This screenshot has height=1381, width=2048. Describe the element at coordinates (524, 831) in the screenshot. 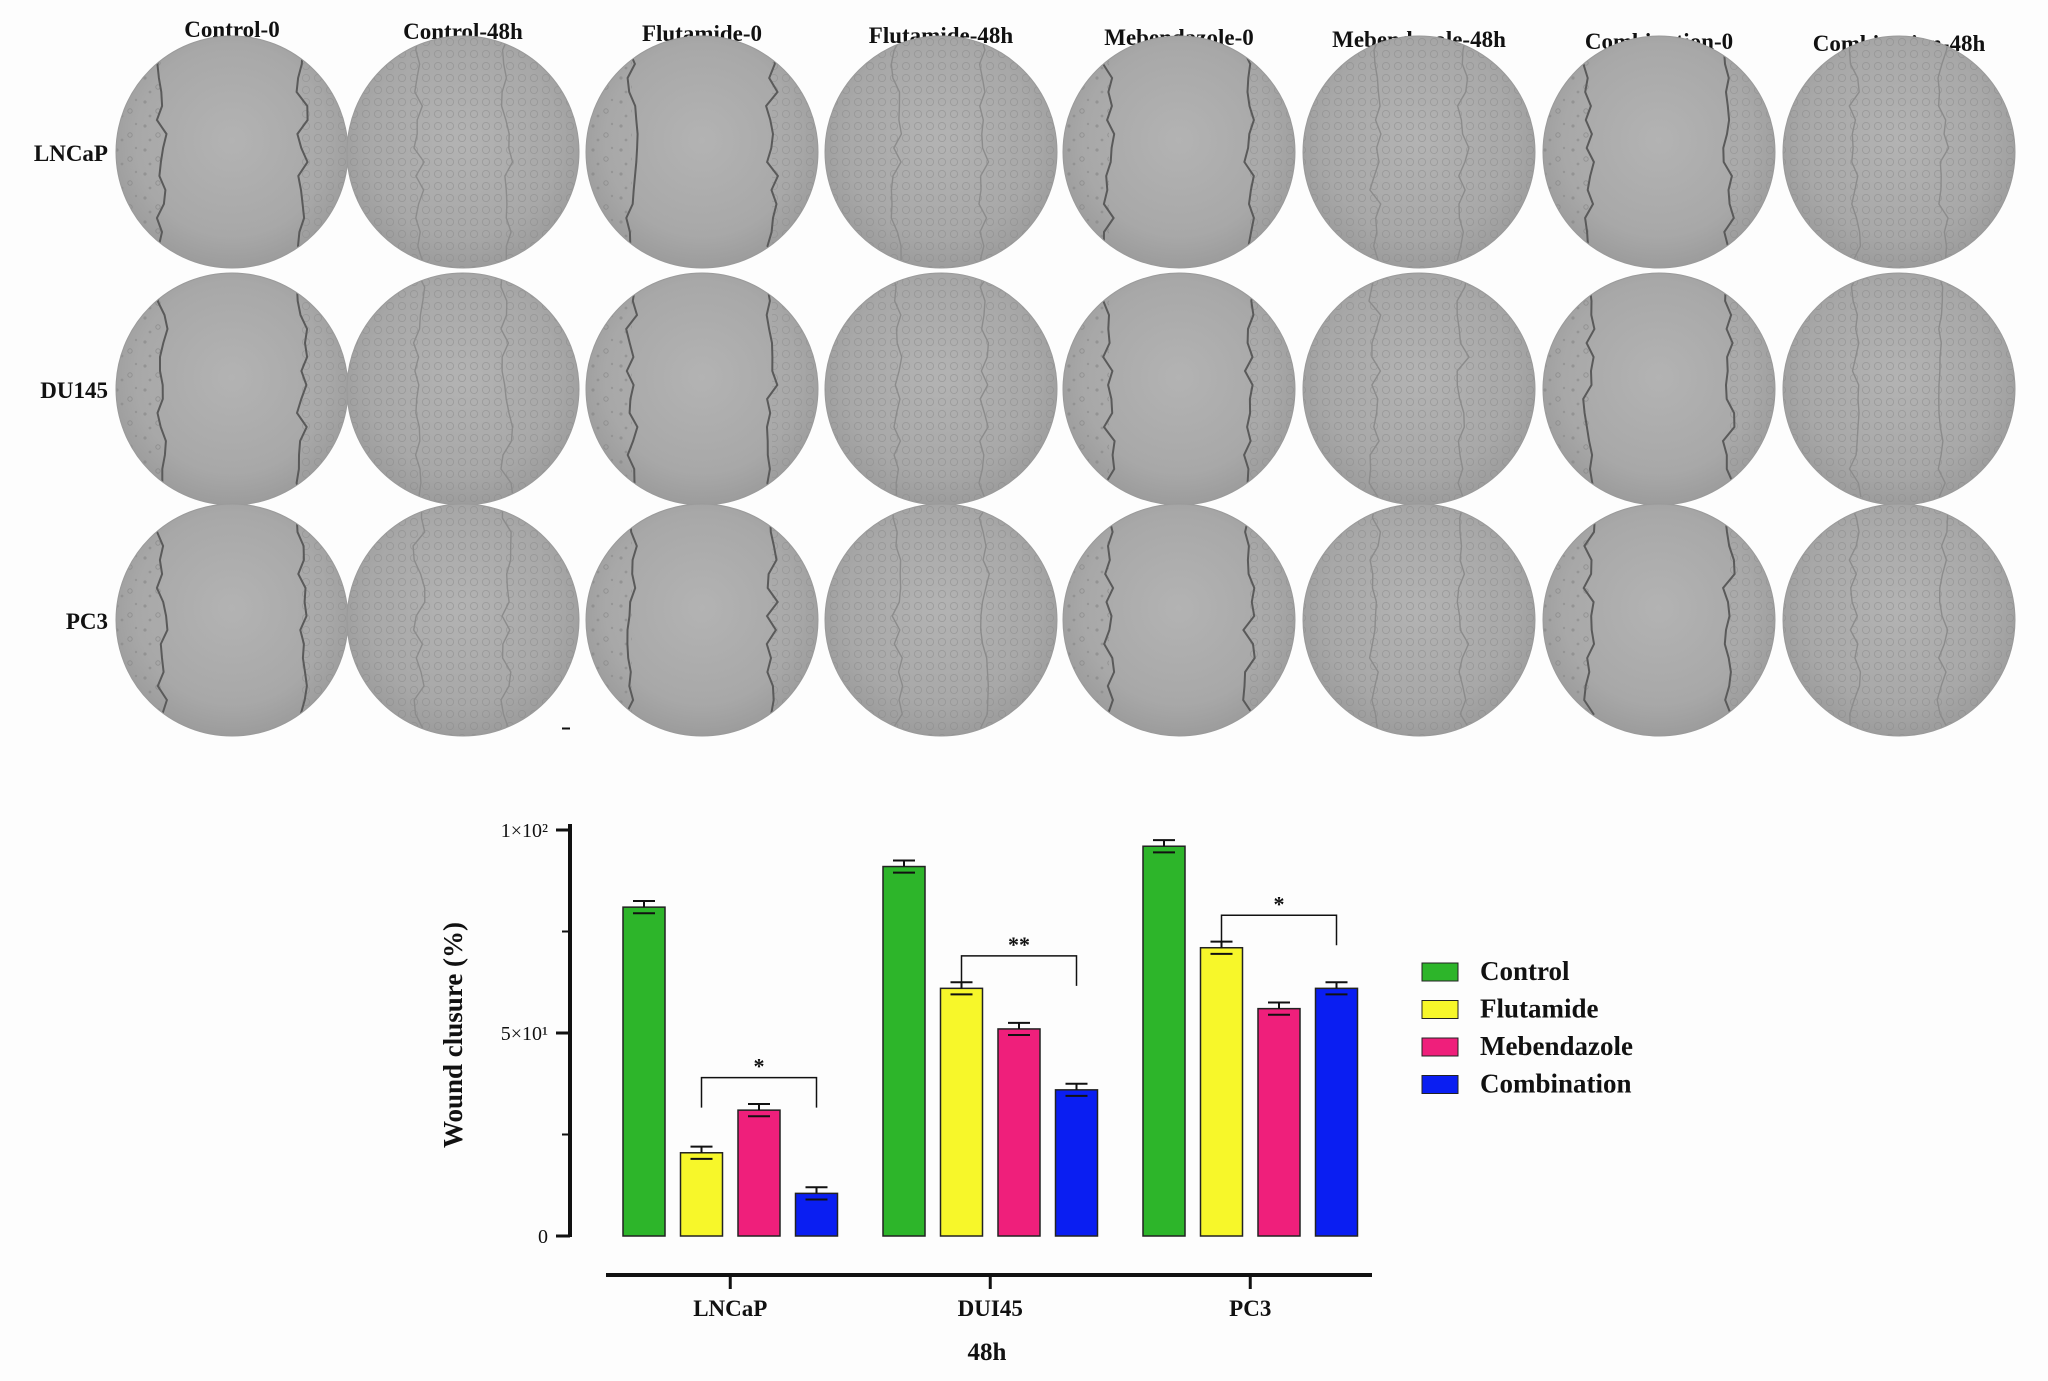

I see `y-tick-label: 1×10²` at that location.